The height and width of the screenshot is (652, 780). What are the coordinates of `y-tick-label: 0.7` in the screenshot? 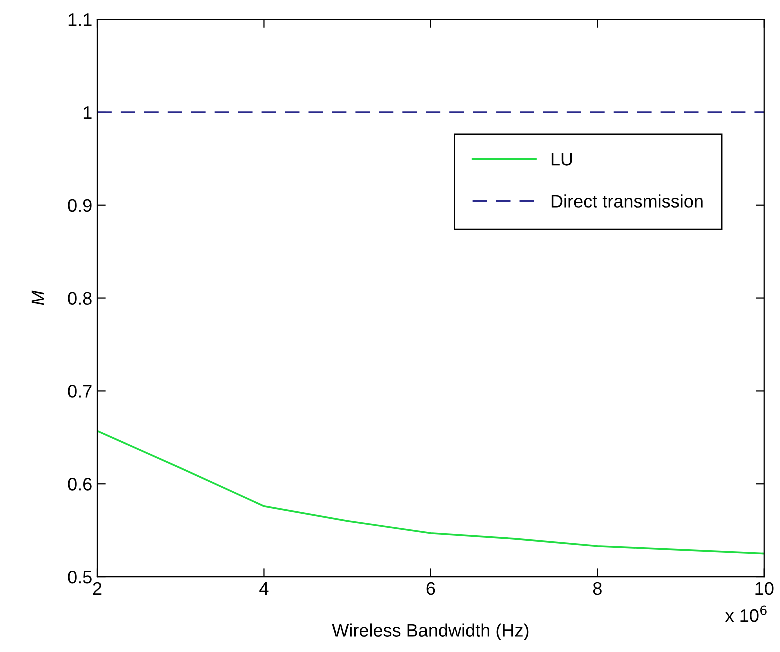 It's located at (80, 391).